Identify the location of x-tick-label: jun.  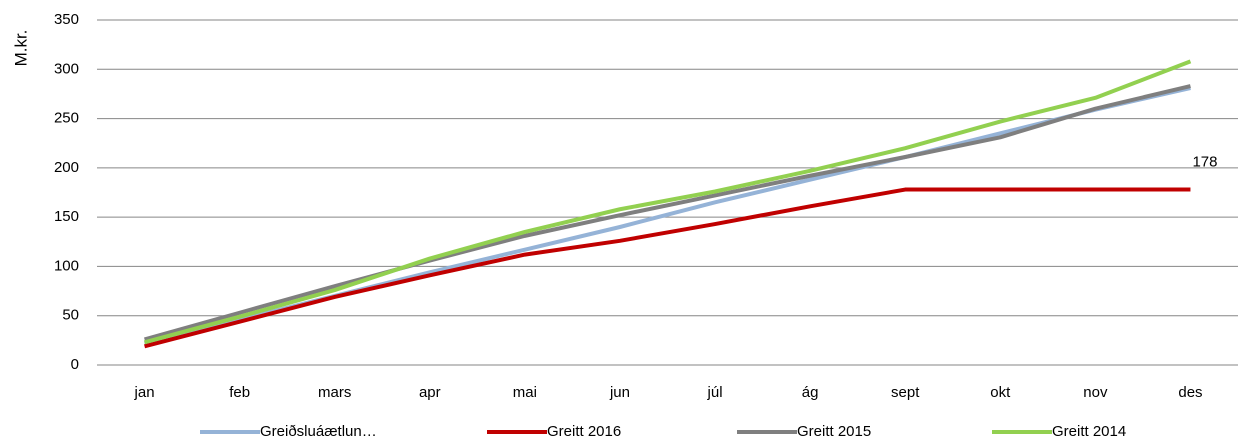
(619, 392).